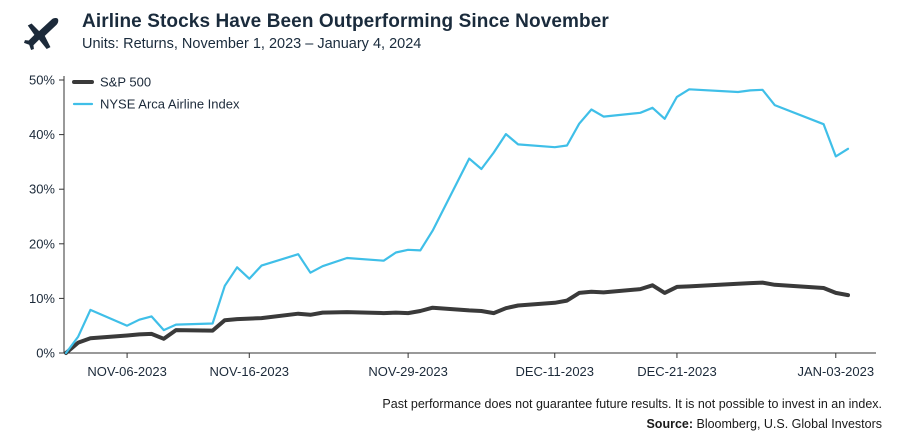 The image size is (900, 440). Describe the element at coordinates (457, 317) in the screenshot. I see `series-line-sp500` at that location.